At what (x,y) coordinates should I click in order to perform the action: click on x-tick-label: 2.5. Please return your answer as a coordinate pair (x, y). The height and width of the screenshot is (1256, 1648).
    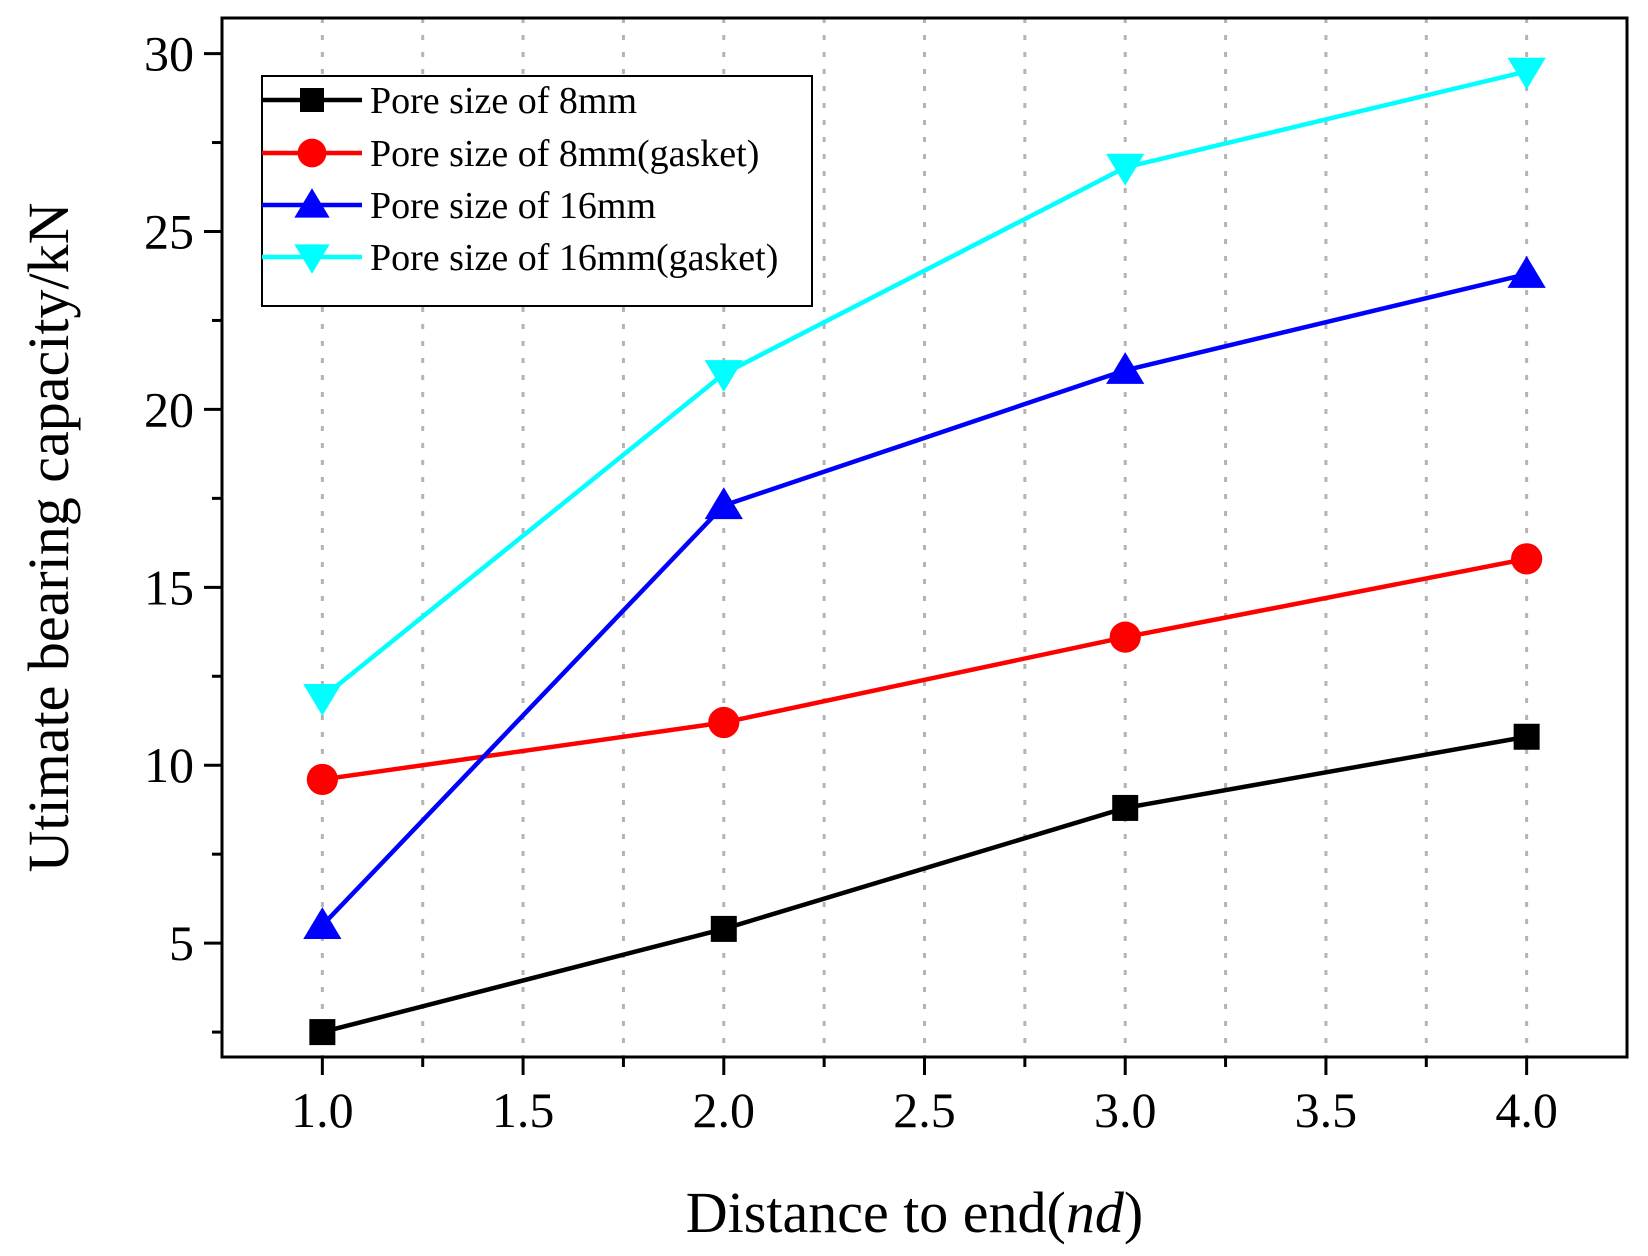
    Looking at the image, I should click on (924, 1110).